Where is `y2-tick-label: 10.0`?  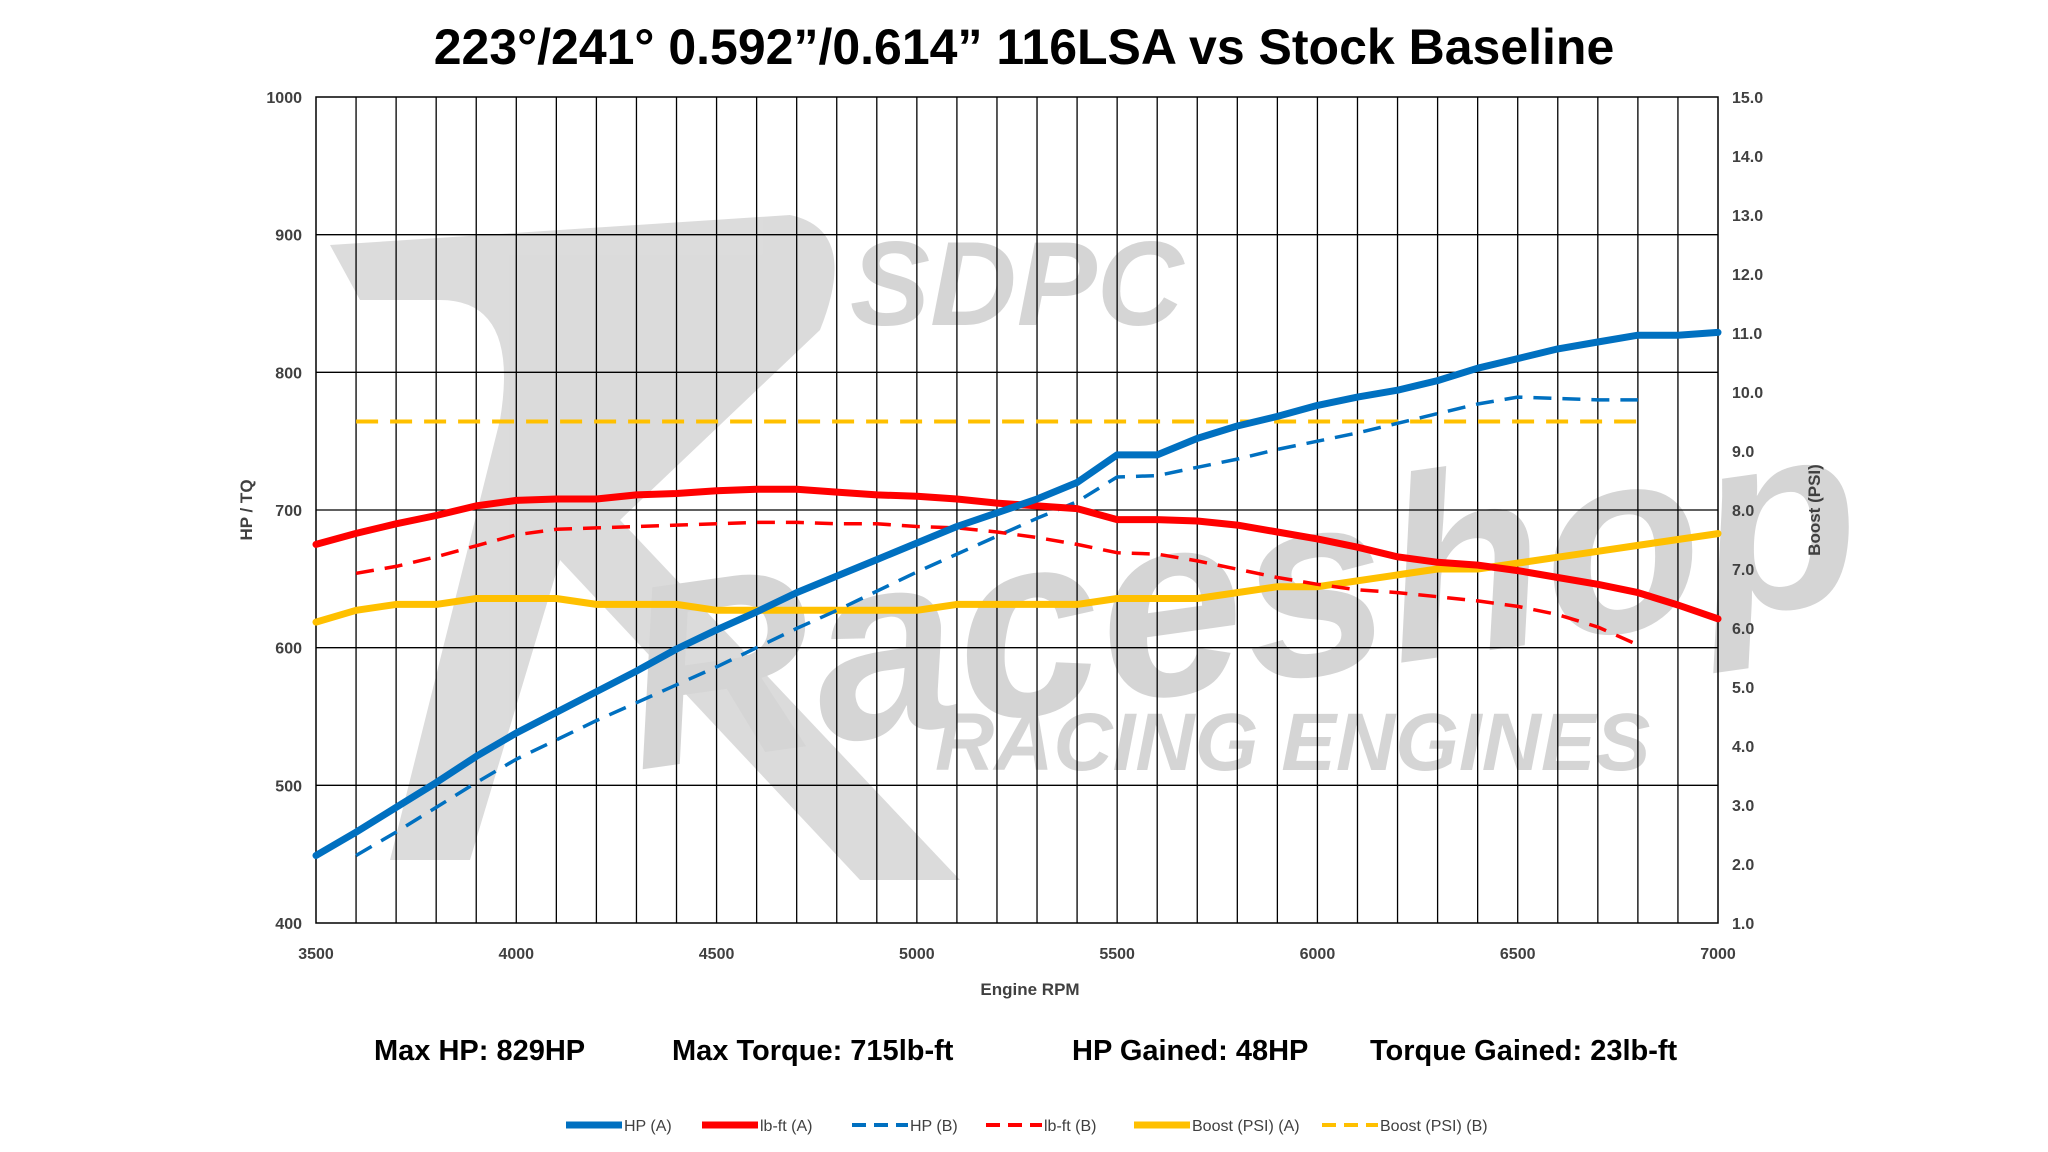 y2-tick-label: 10.0 is located at coordinates (1747, 393).